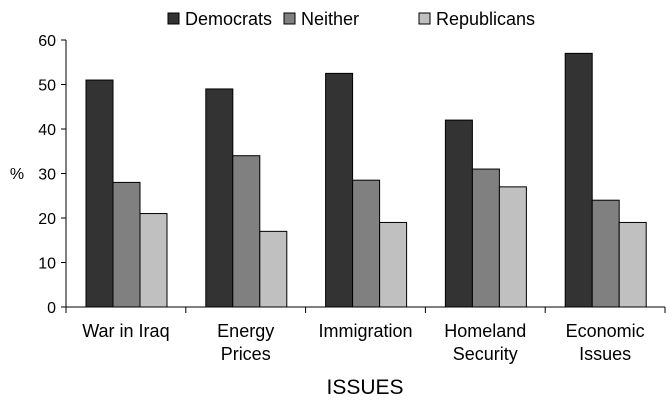 The height and width of the screenshot is (400, 666). Describe the element at coordinates (47, 264) in the screenshot. I see `y-tick-label: 10` at that location.